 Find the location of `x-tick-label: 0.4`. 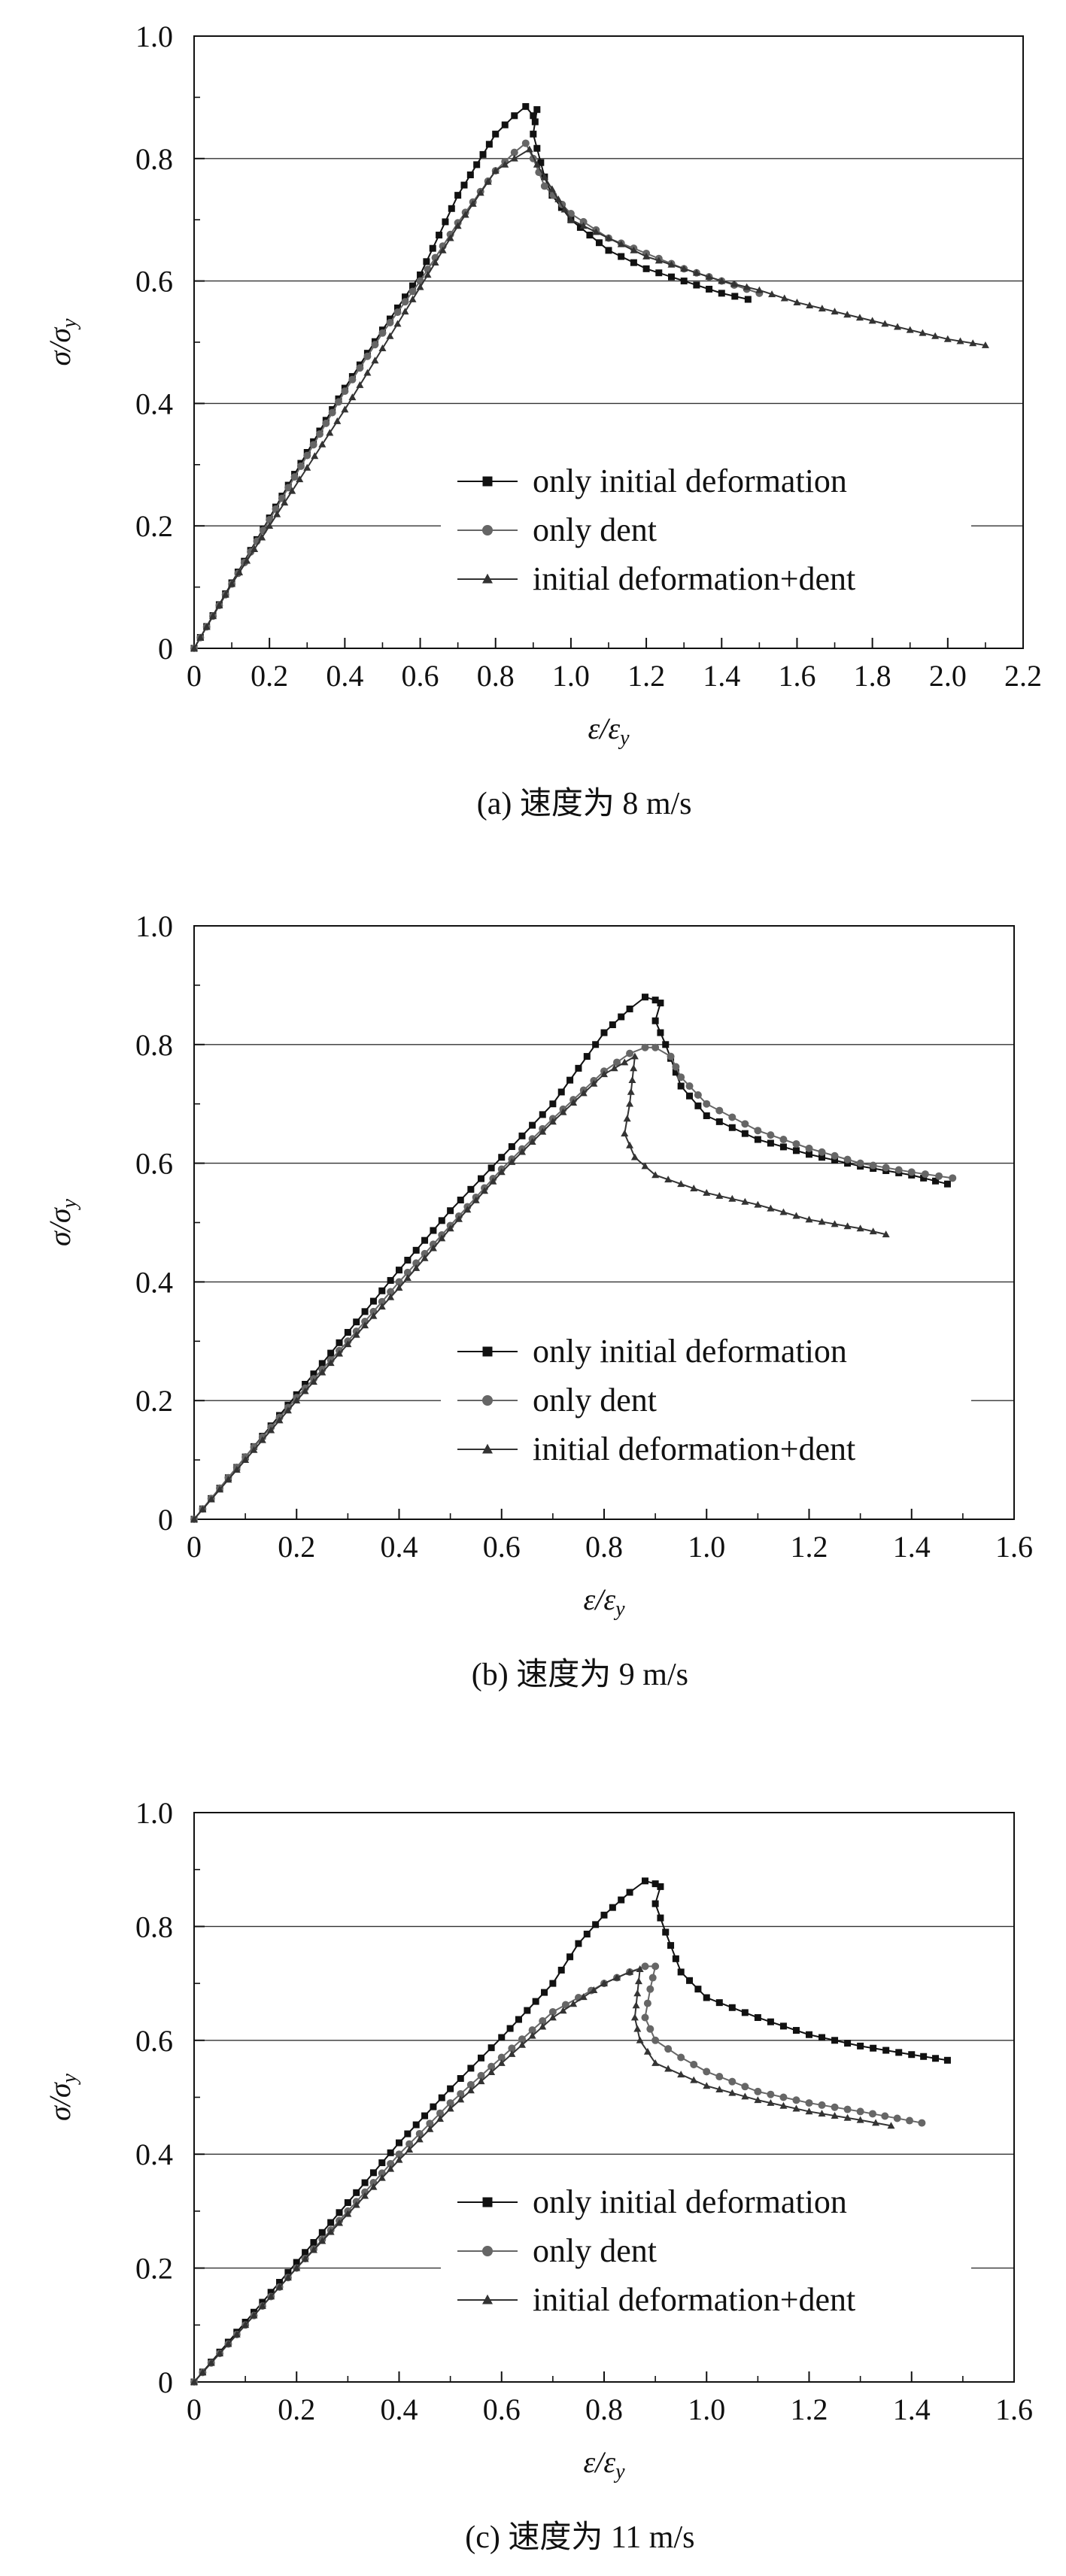

x-tick-label: 0.4 is located at coordinates (400, 1547).